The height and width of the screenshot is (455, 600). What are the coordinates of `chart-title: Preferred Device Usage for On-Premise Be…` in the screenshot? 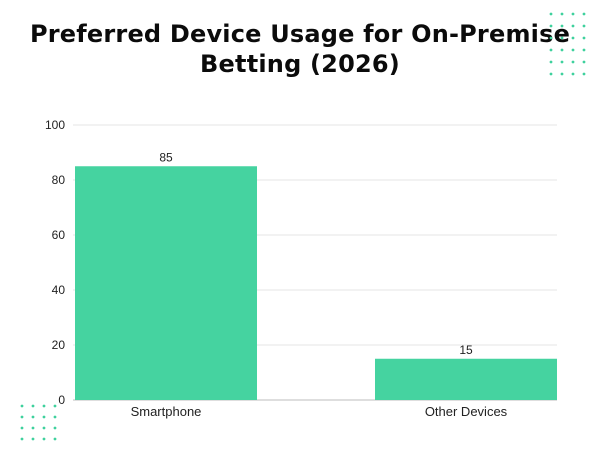 It's located at (300, 49).